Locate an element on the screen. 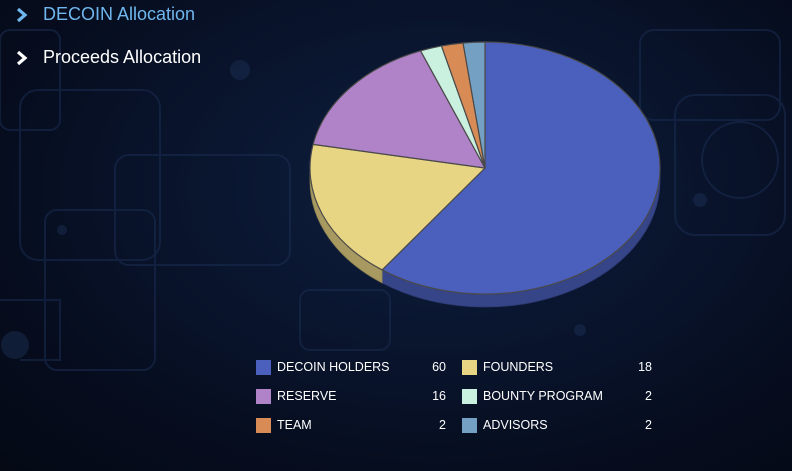 This screenshot has width=792, height=471. legend-item-reserve: RESERVE 16 is located at coordinates (351, 396).